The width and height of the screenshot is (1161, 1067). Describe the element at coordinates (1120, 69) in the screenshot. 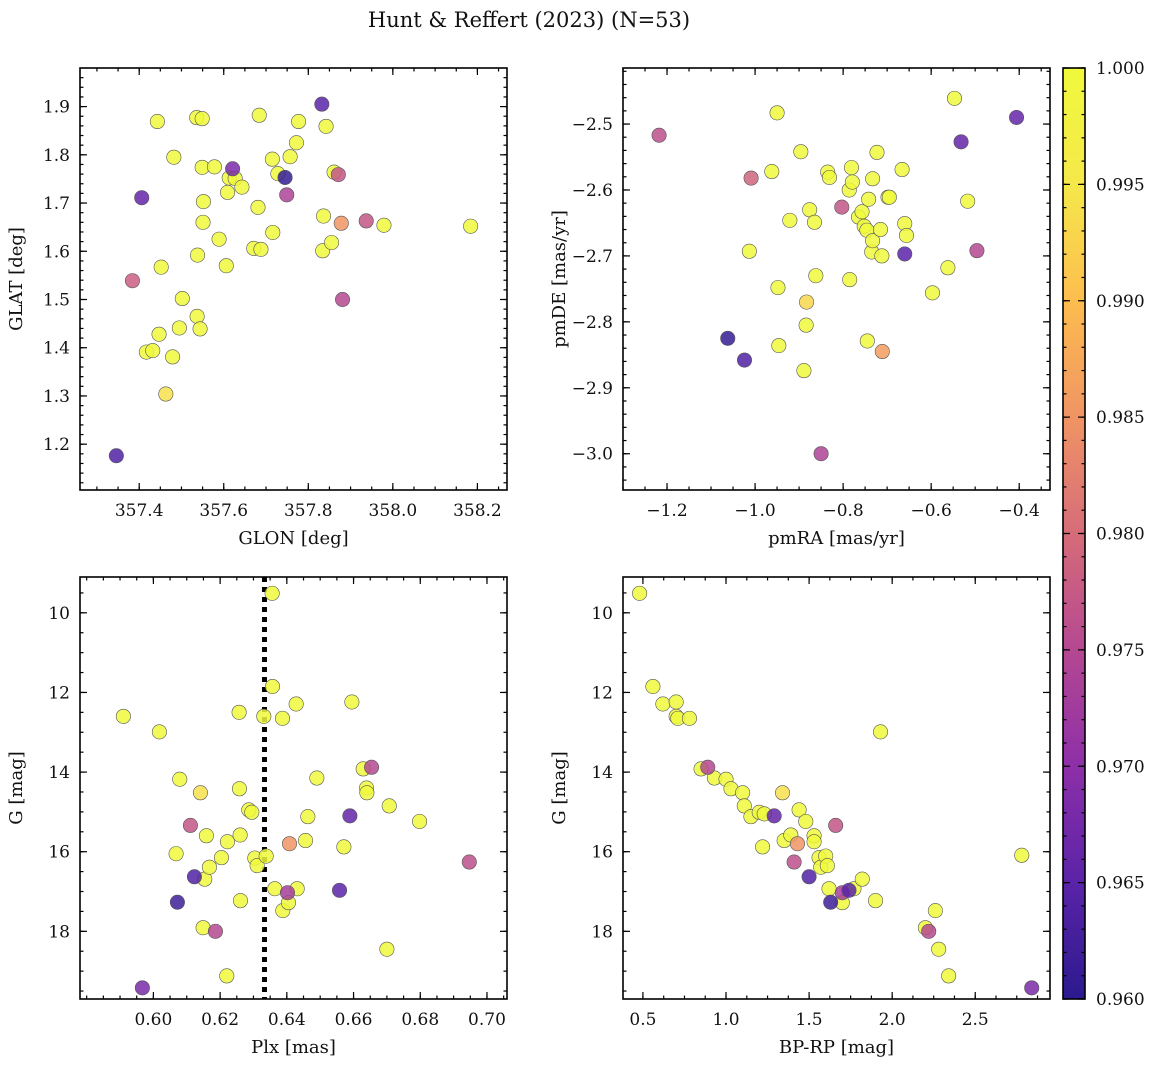

I see `colorbar-tick-label: 1.000` at that location.